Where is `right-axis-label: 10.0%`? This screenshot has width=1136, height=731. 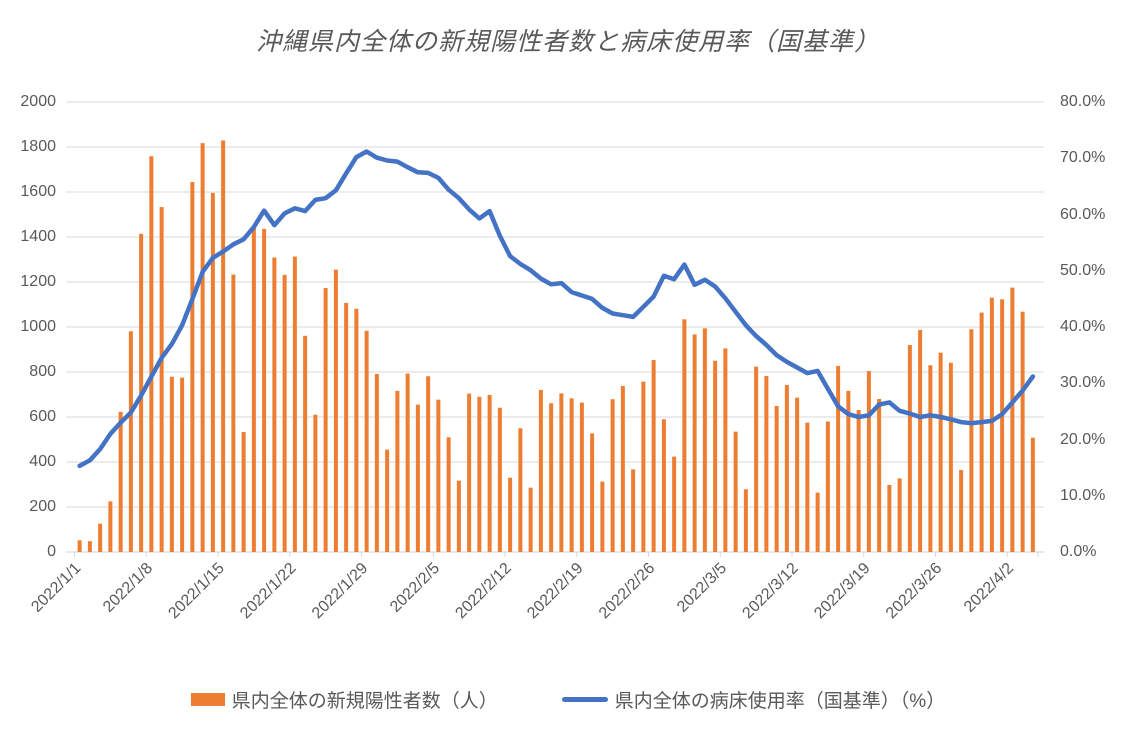 right-axis-label: 10.0% is located at coordinates (1083, 495).